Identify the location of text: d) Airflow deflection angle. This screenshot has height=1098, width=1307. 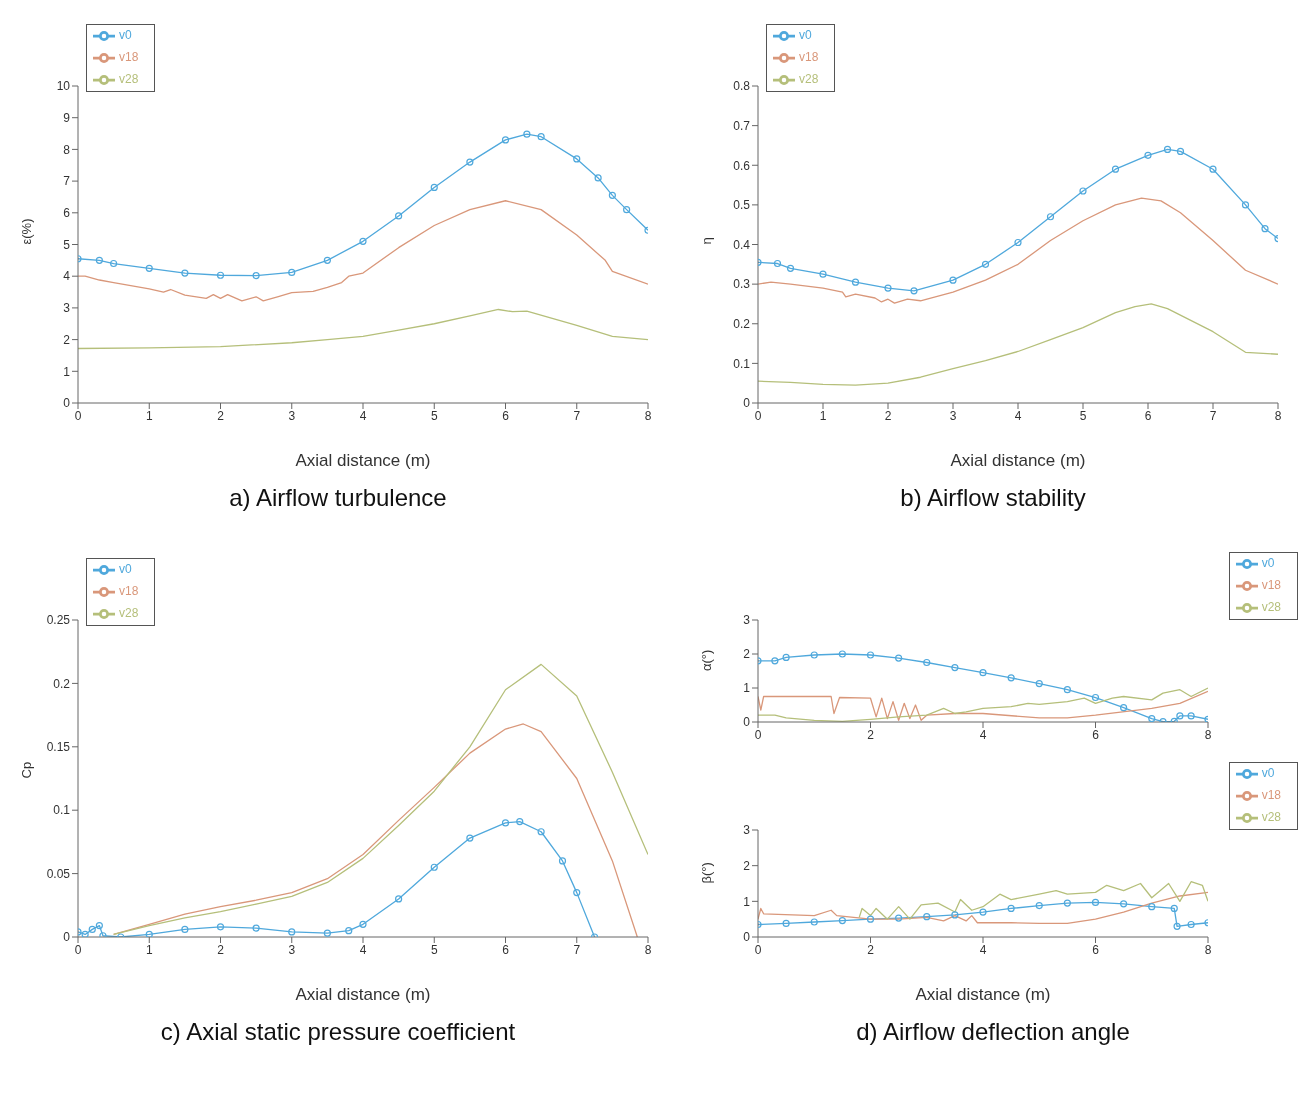
(993, 1032).